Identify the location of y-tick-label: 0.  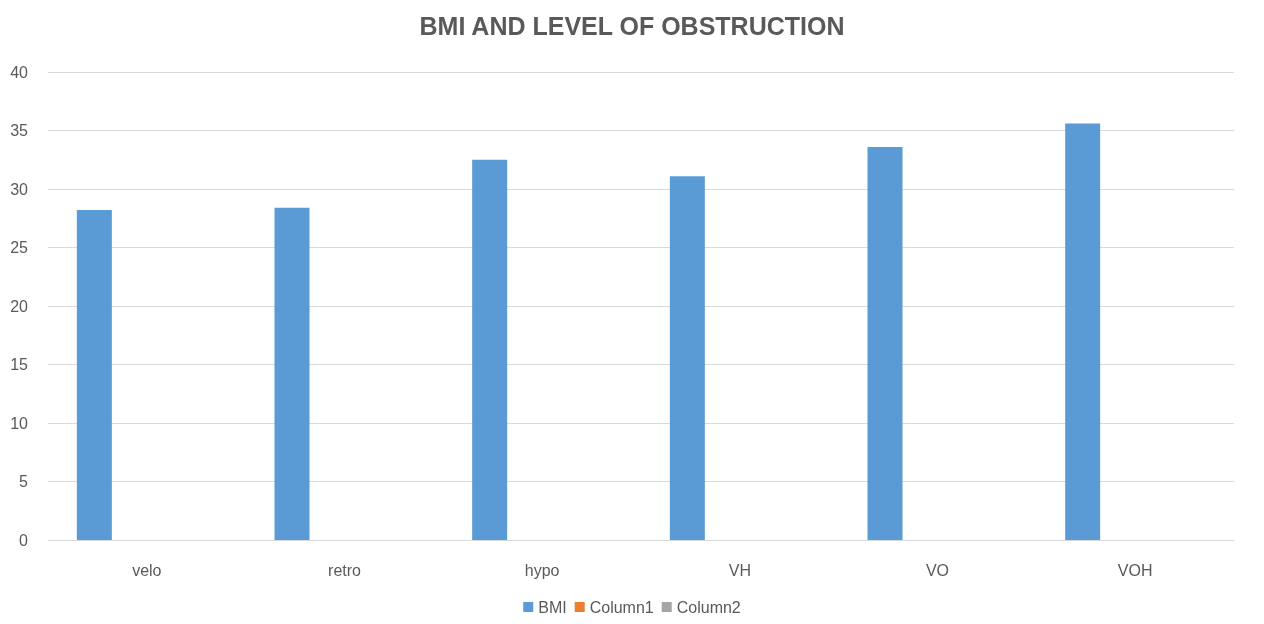
(24, 540).